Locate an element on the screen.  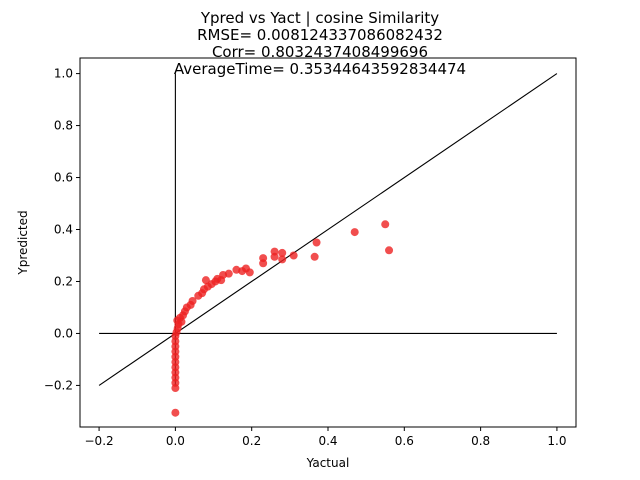
x-tick-label: 0.6 is located at coordinates (404, 441).